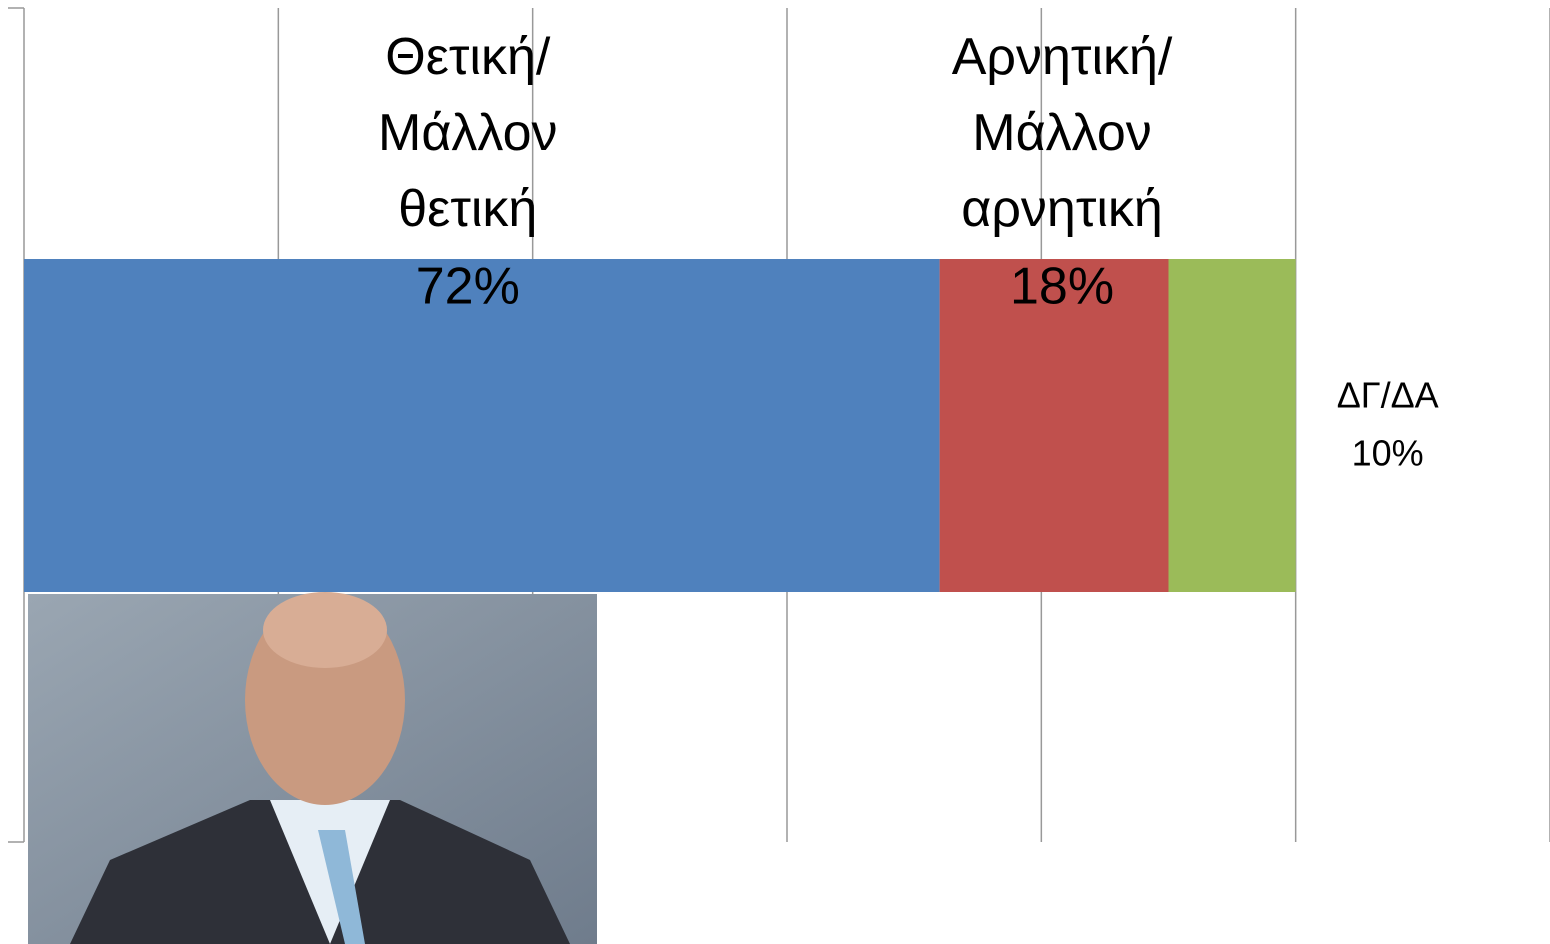  What do you see at coordinates (1388, 453) in the screenshot?
I see `data-label: 10%` at bounding box center [1388, 453].